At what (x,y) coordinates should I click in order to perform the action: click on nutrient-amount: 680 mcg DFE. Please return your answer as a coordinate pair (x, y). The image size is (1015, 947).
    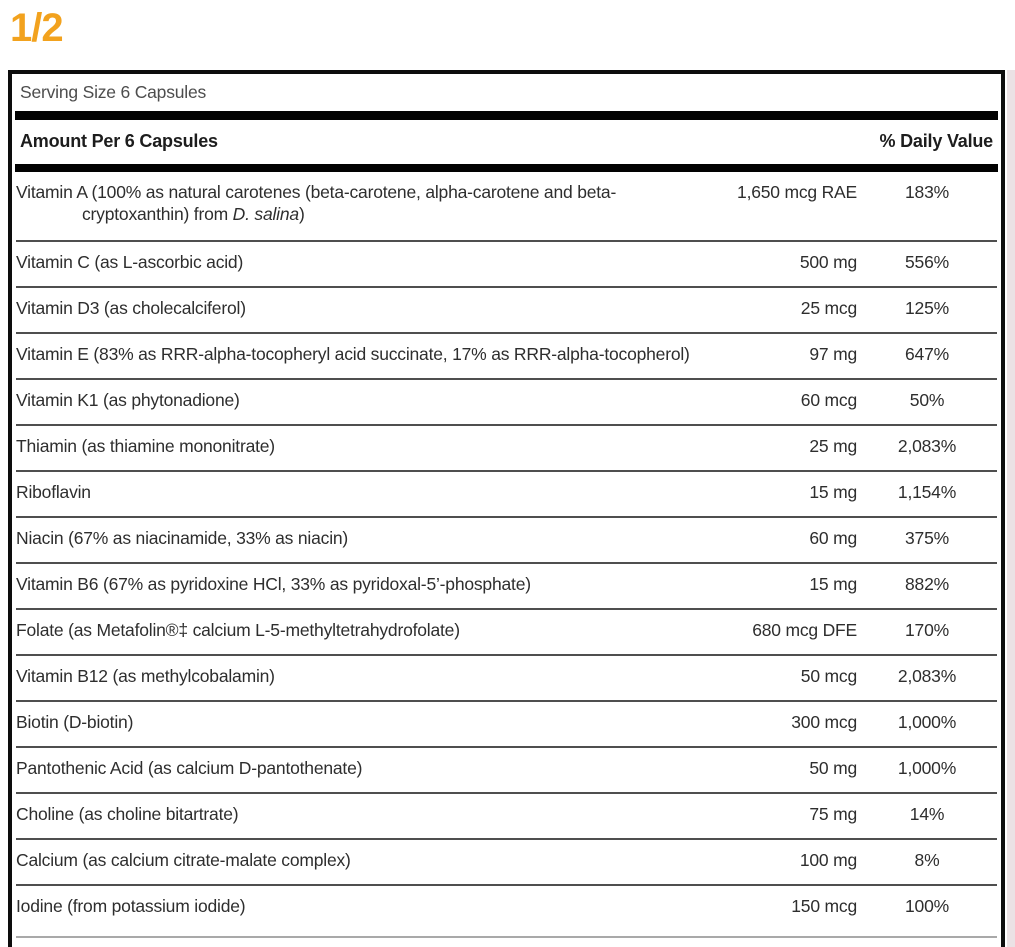
    Looking at the image, I should click on (804, 630).